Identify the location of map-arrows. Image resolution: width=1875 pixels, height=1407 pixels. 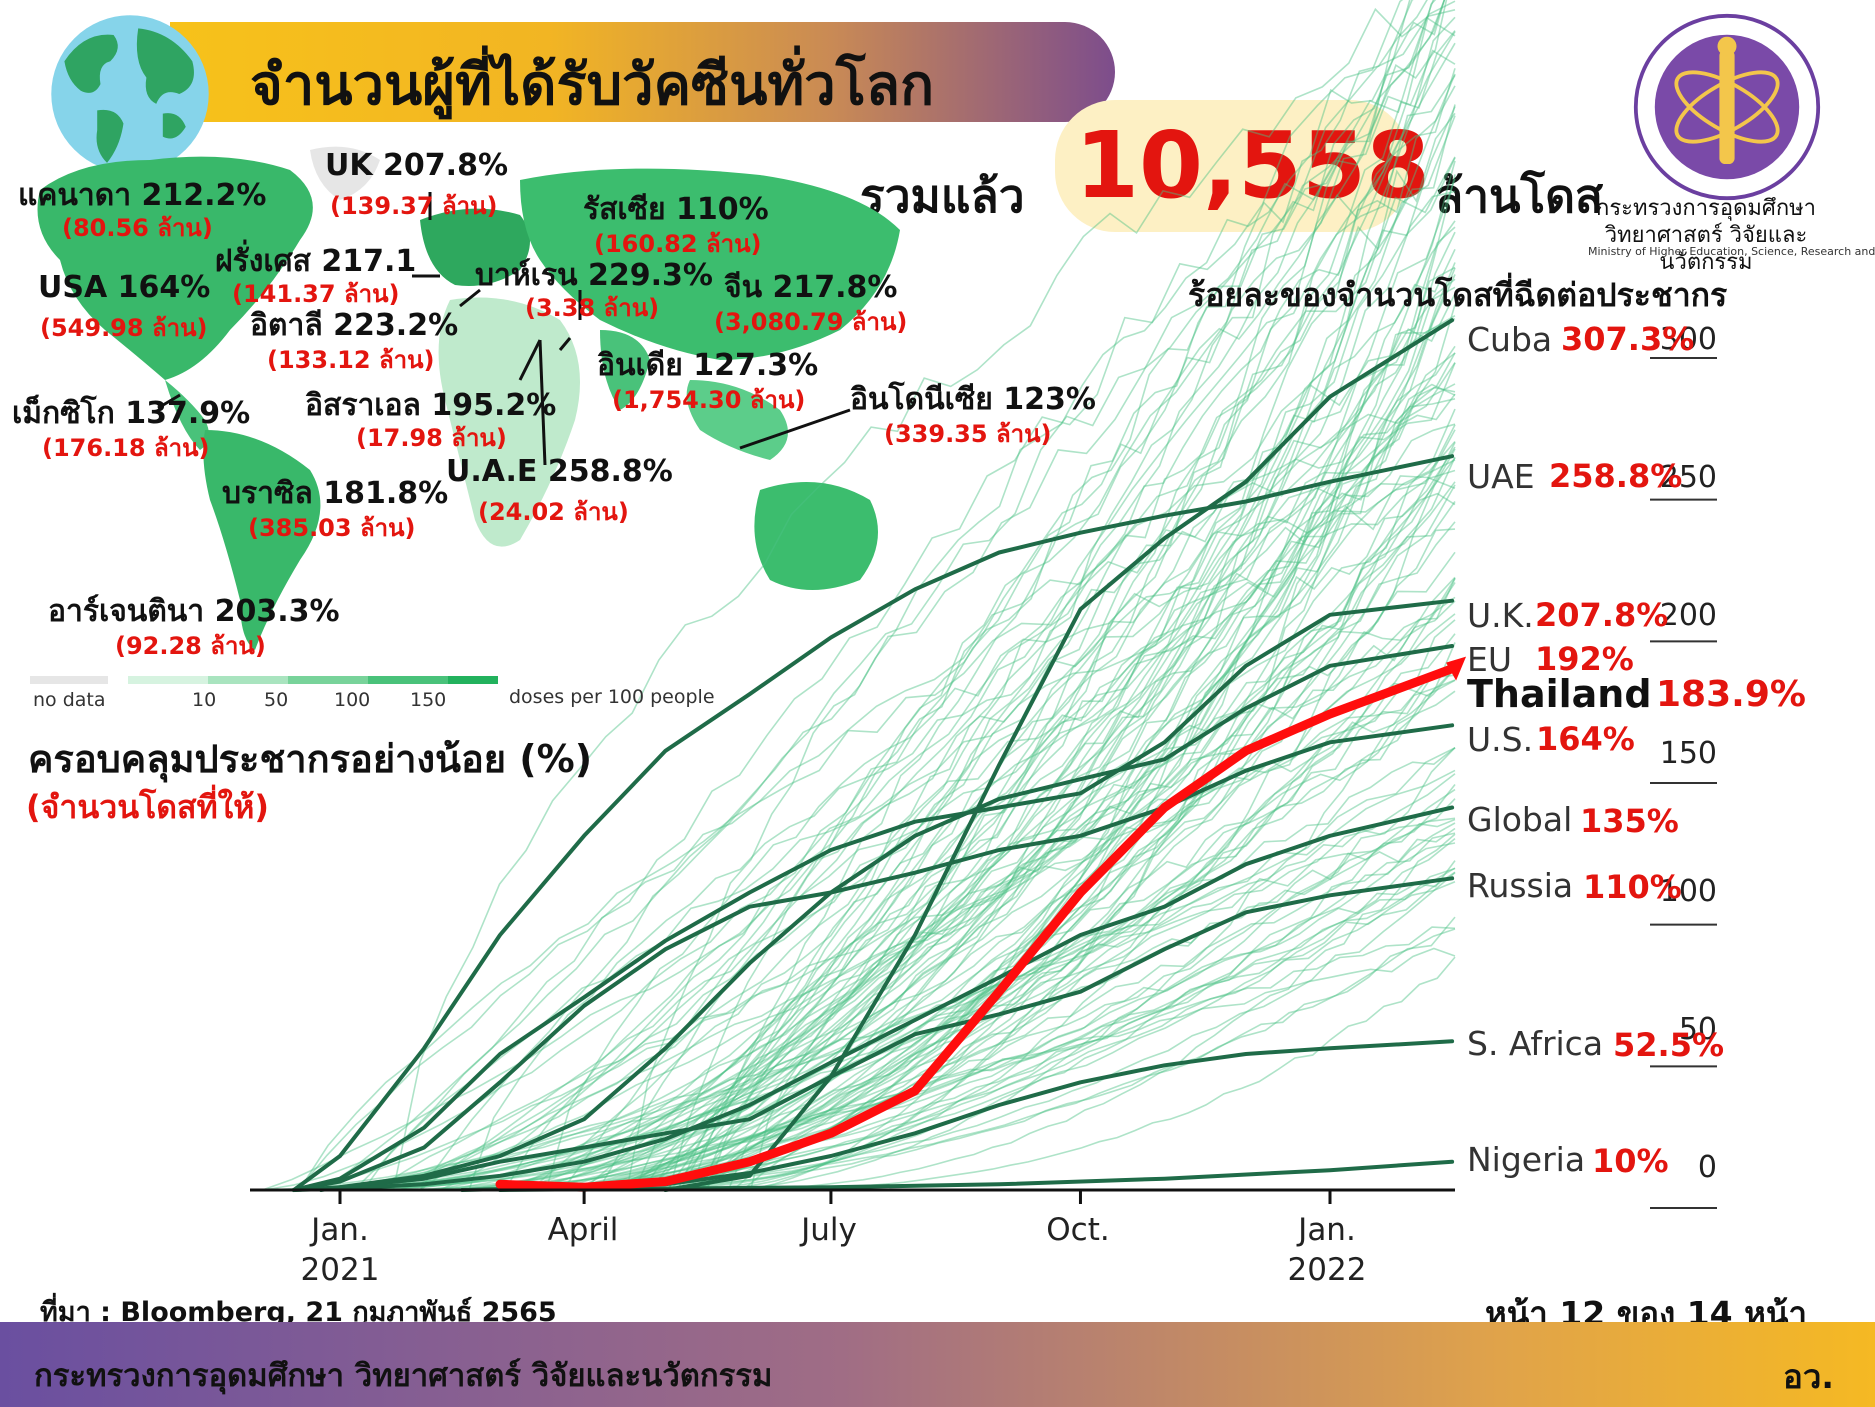
(504, 329).